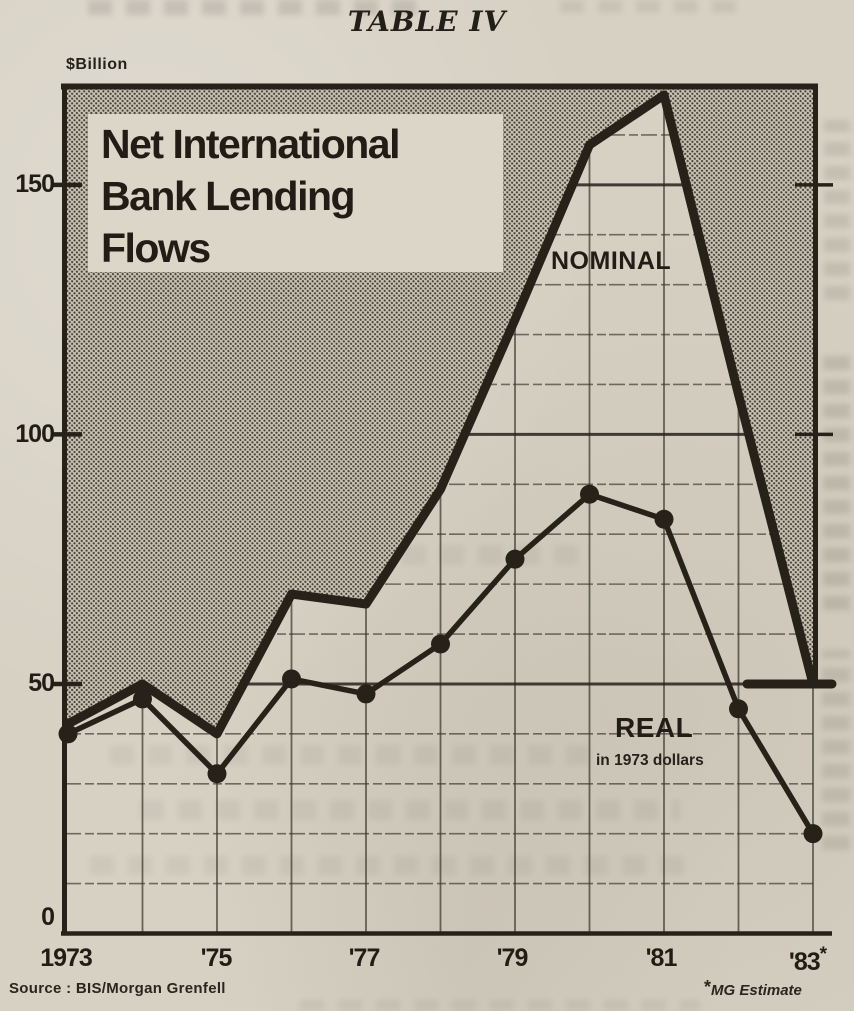 Image resolution: width=854 pixels, height=1011 pixels. What do you see at coordinates (250, 144) in the screenshot?
I see `chart-title-line: Net International` at bounding box center [250, 144].